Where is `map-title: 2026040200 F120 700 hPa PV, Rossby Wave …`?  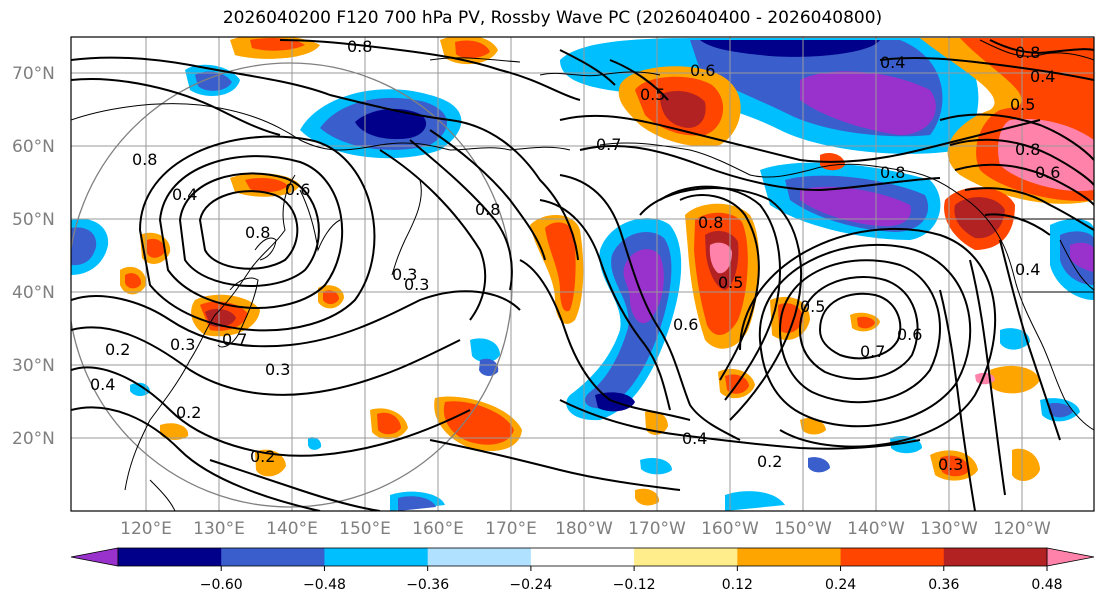 map-title: 2026040200 F120 700 hPa PV, Rossby Wave … is located at coordinates (552, 18).